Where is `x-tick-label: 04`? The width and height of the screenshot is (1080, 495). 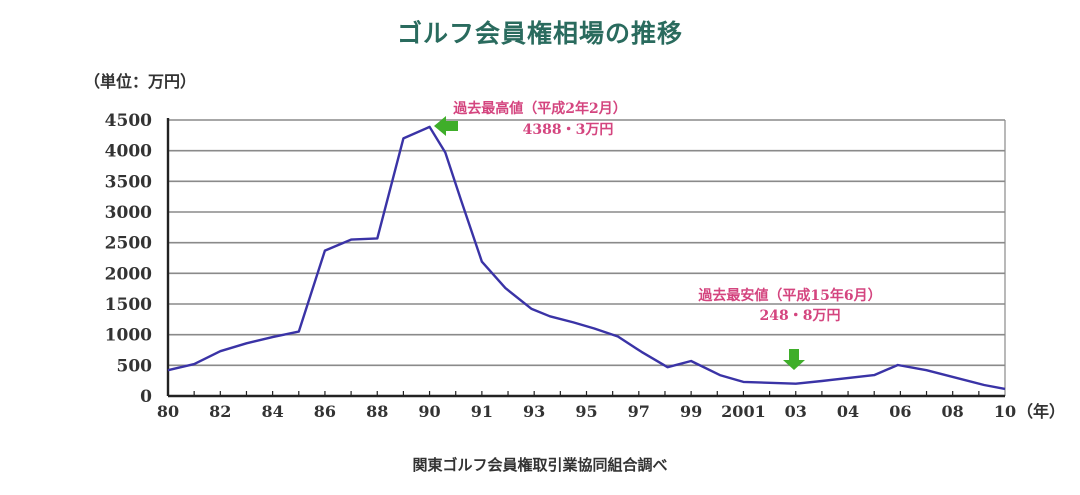 x-tick-label: 04 is located at coordinates (848, 411).